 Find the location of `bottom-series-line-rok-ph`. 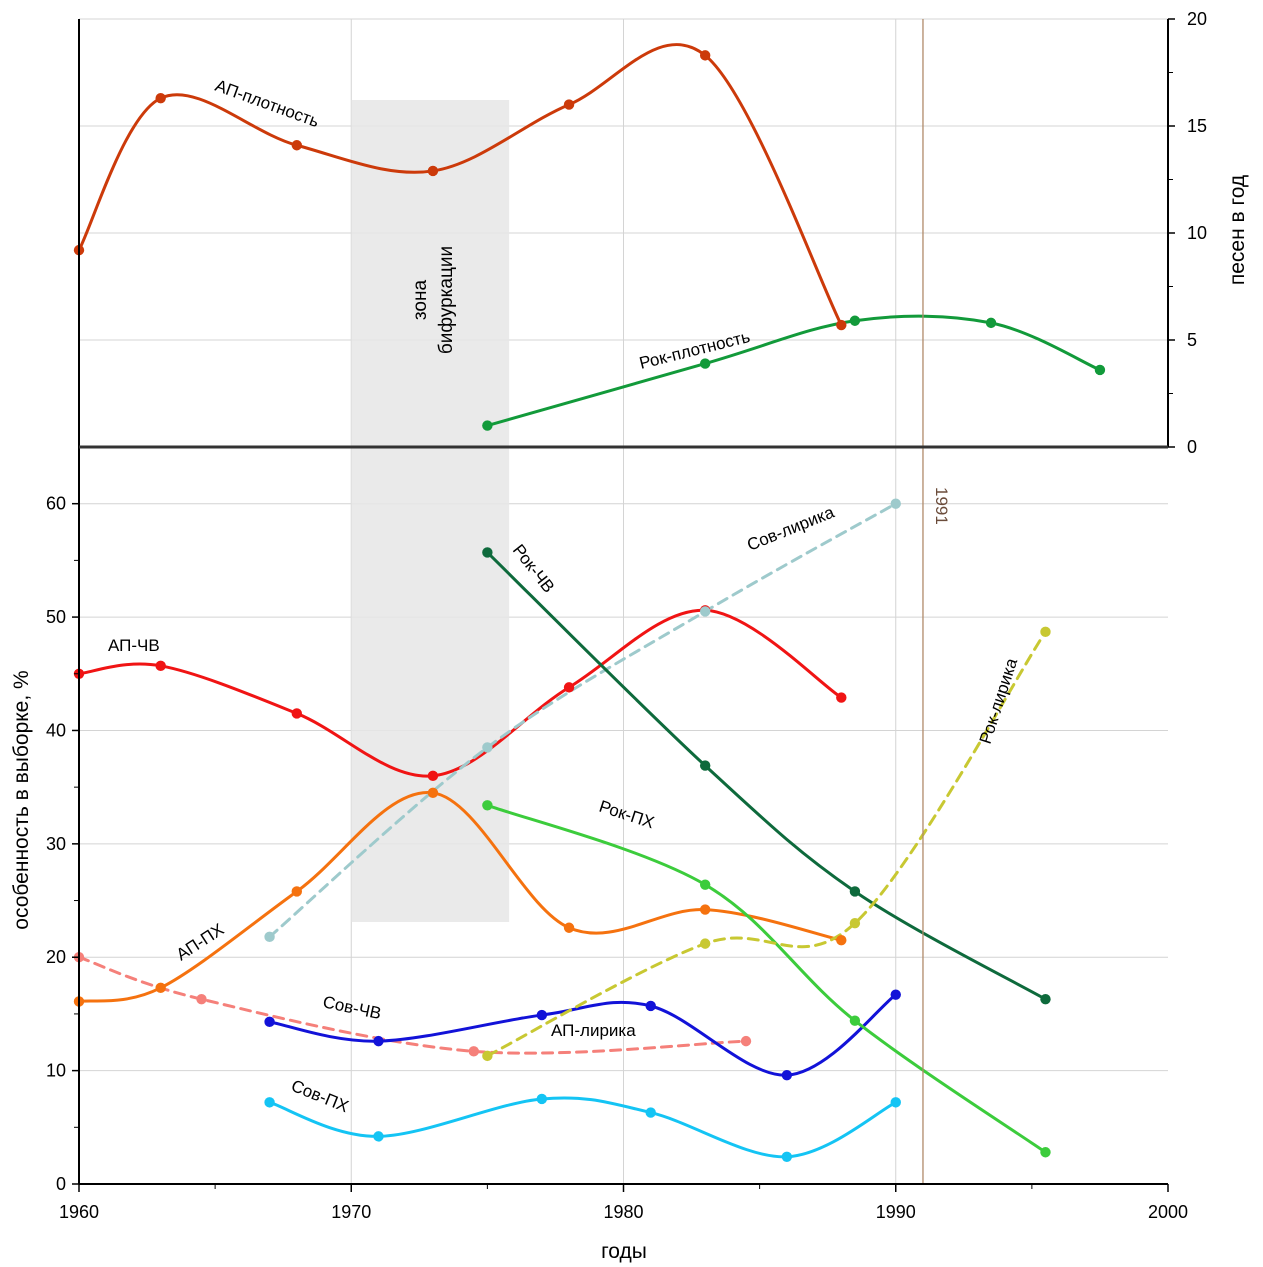

bottom-series-line-rok-ph is located at coordinates (766, 978).